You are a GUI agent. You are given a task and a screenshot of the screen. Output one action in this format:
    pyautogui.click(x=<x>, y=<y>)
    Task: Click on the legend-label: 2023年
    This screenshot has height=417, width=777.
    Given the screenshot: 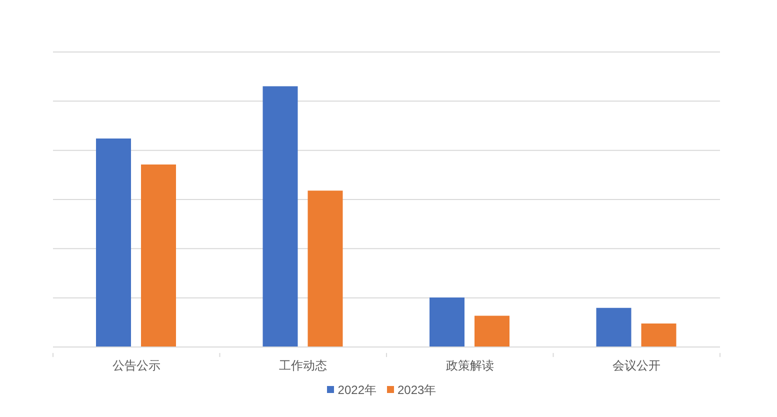 What is the action you would take?
    pyautogui.click(x=417, y=390)
    